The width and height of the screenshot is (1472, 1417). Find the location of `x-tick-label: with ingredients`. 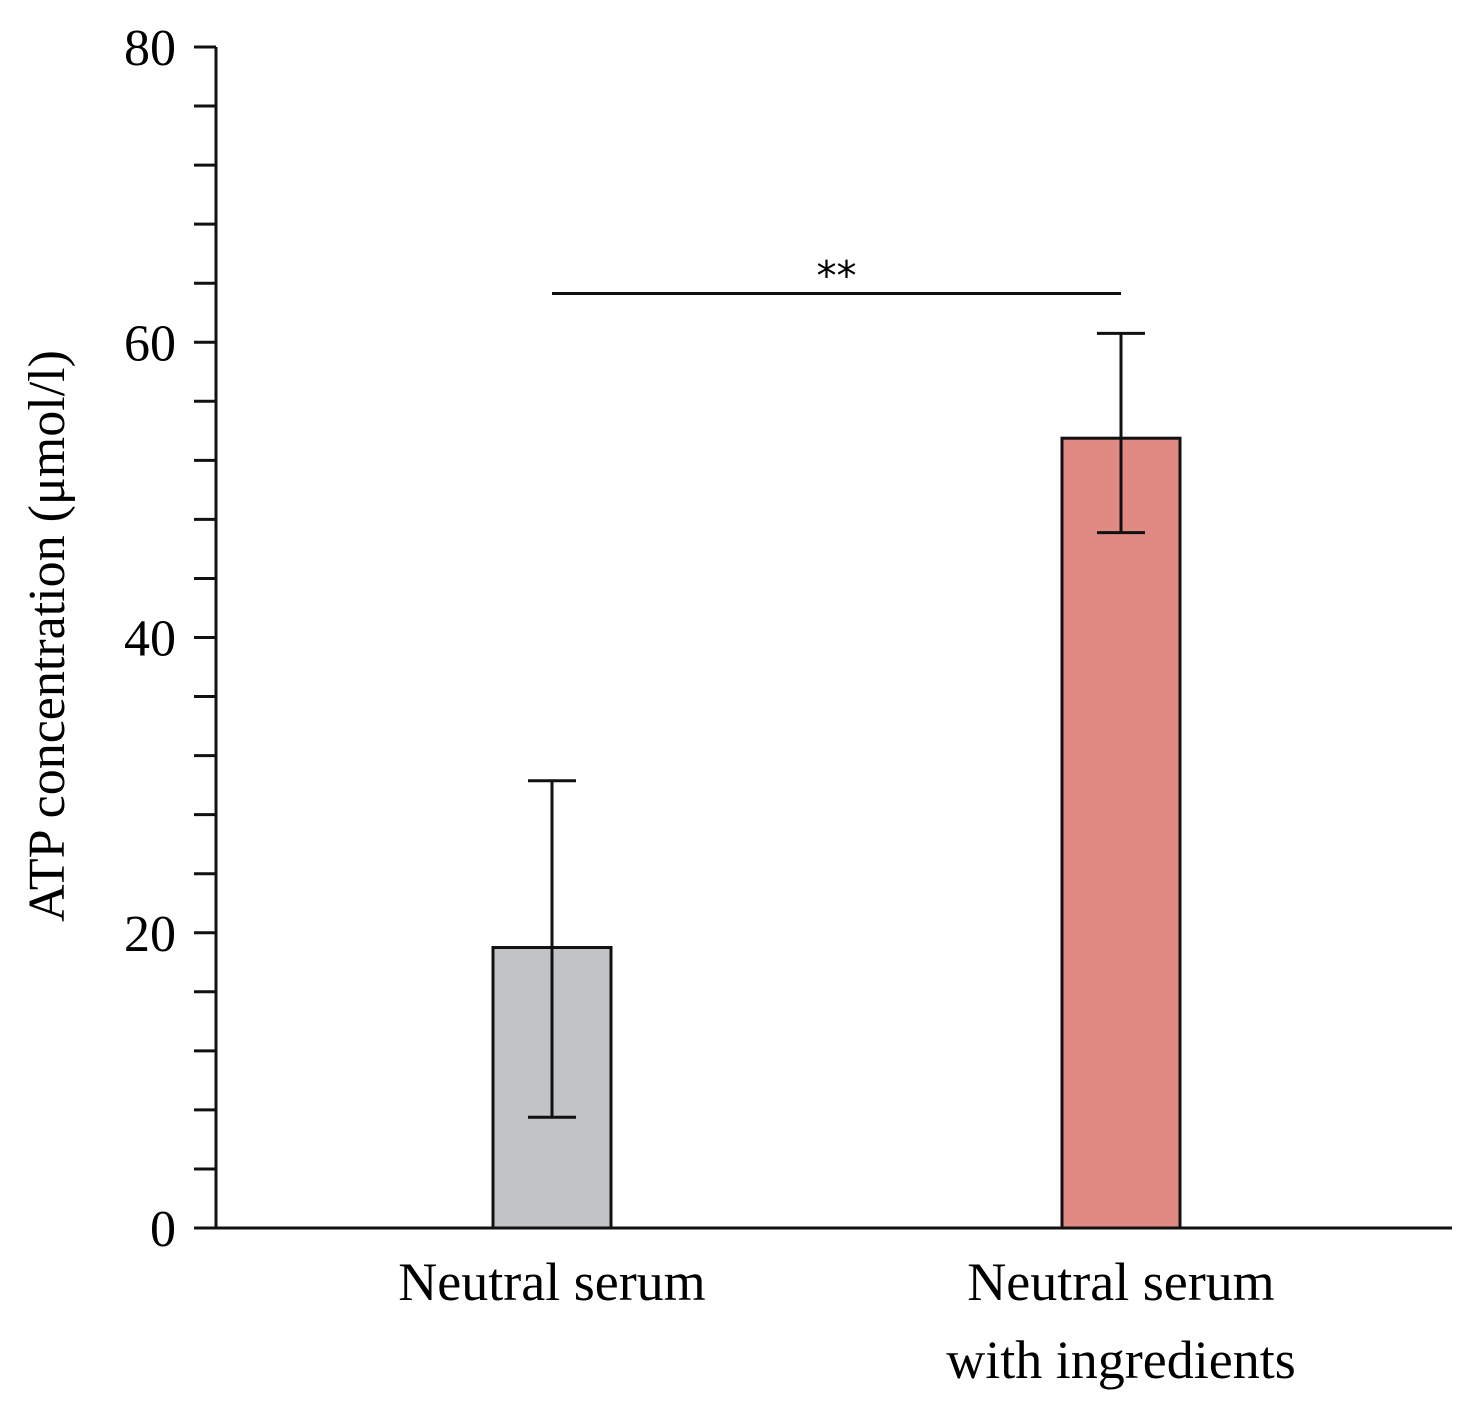

x-tick-label: with ingredients is located at coordinates (1120, 1360).